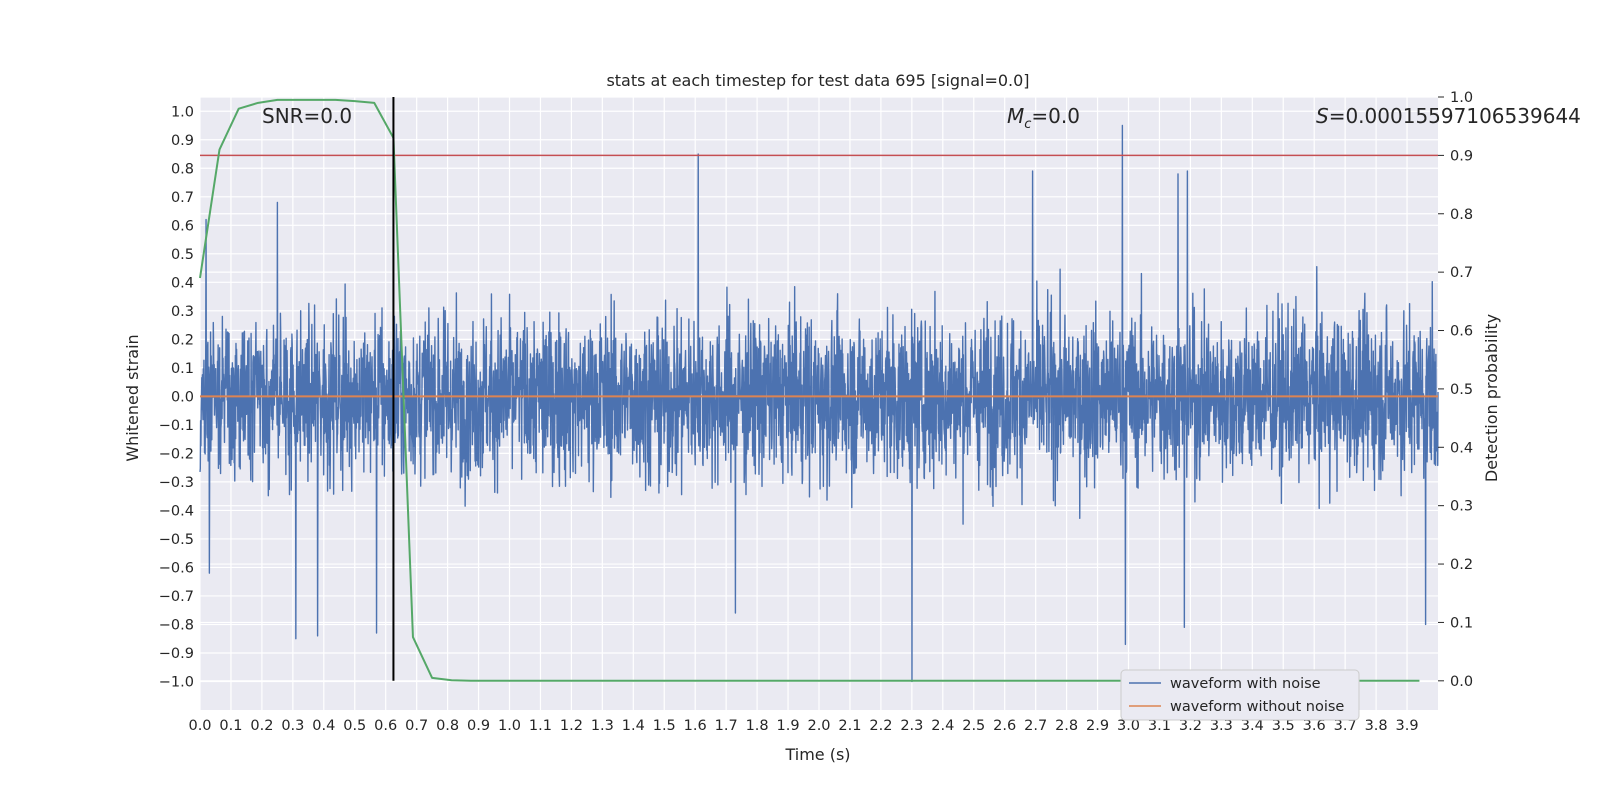 The width and height of the screenshot is (1600, 800). I want to click on x-tick-label: 1.0, so click(509, 726).